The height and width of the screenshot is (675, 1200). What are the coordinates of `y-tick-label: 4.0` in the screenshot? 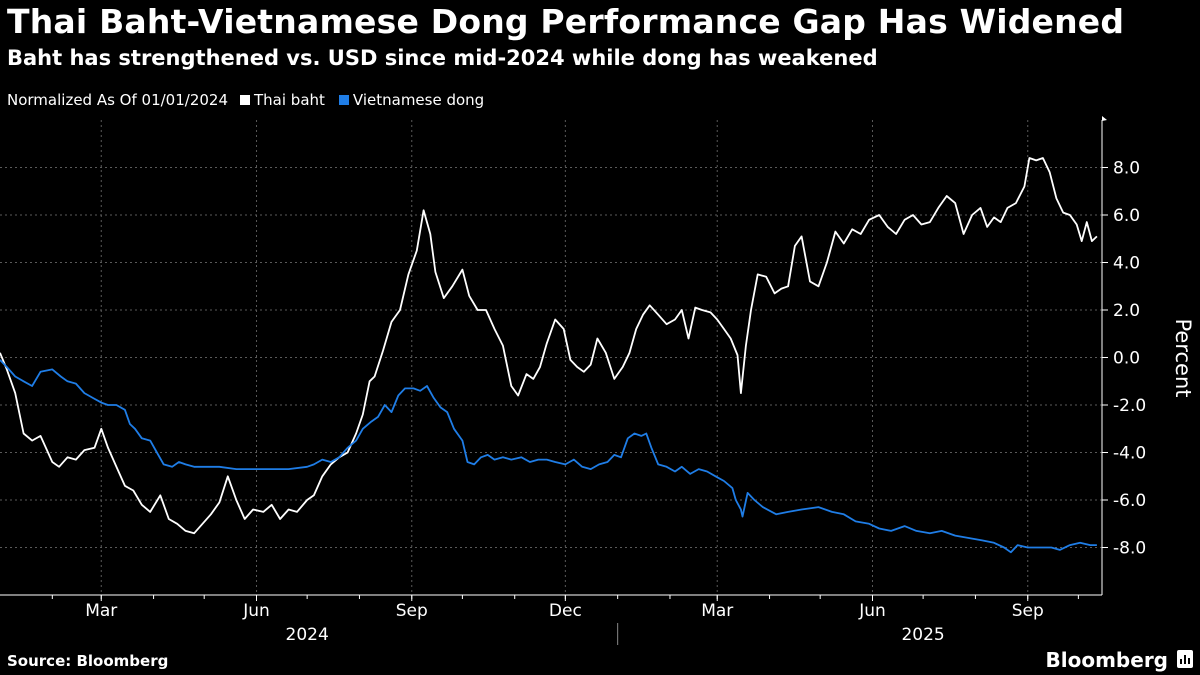 It's located at (1126, 264).